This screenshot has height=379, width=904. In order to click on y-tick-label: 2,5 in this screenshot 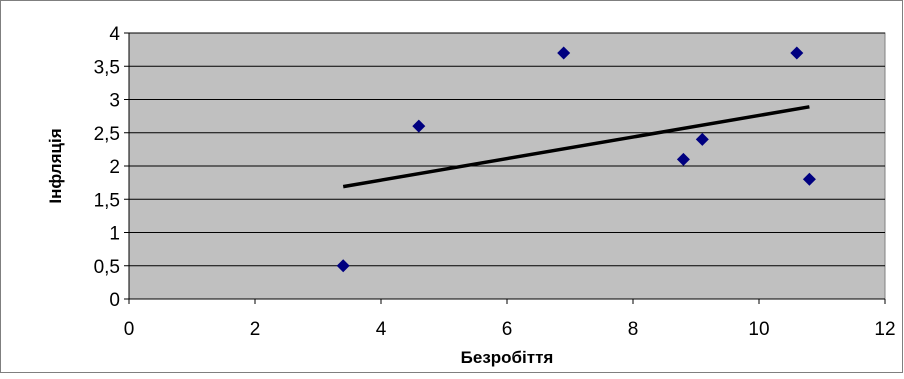, I will do `click(107, 134)`.